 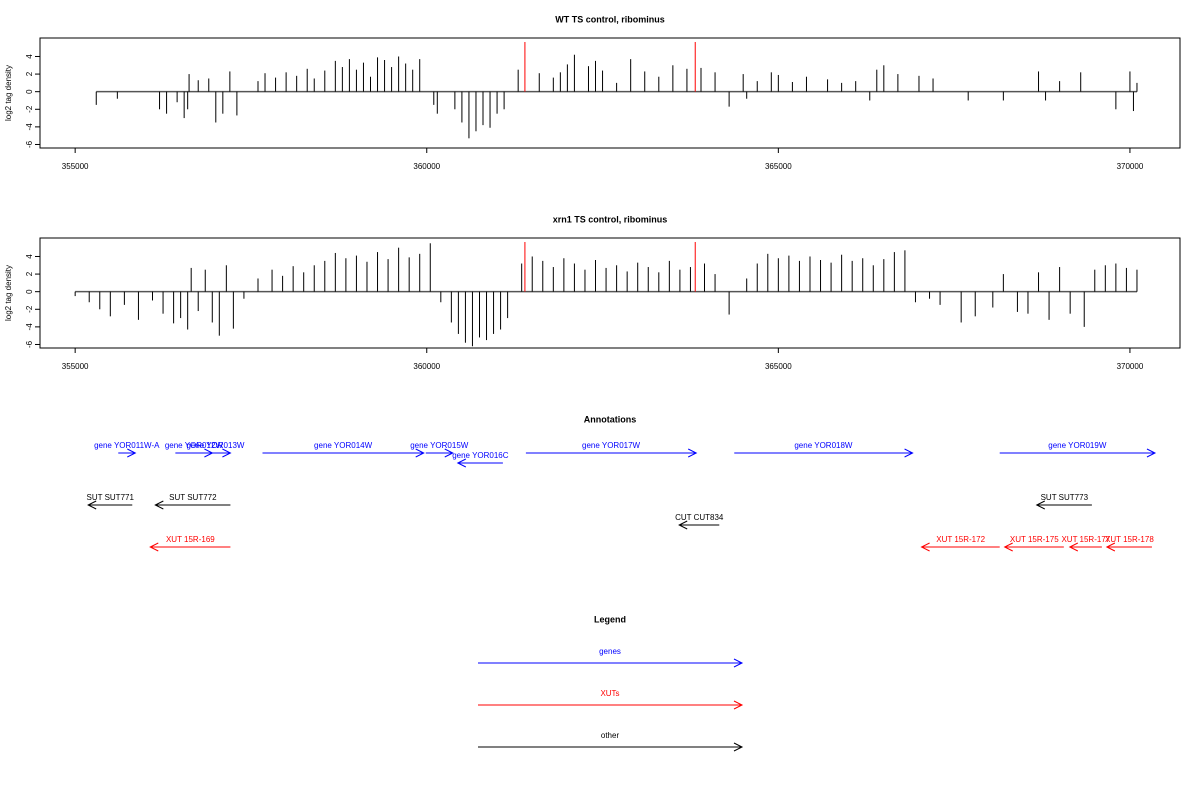 What do you see at coordinates (611, 445) in the screenshot?
I see `feature-label: gene YOR017W` at bounding box center [611, 445].